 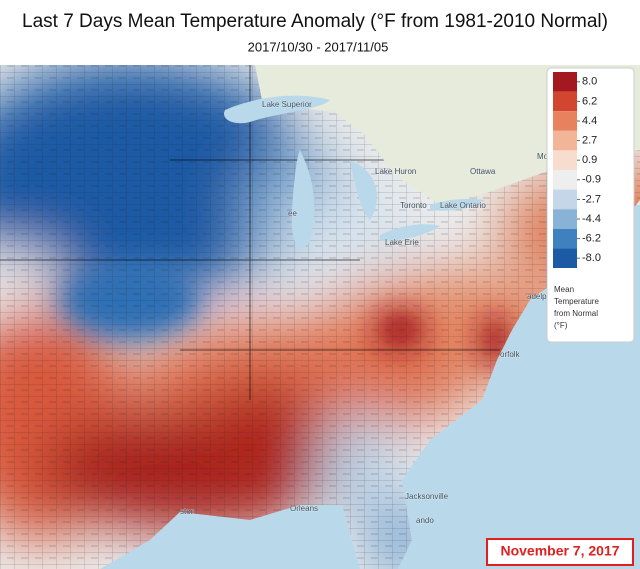 I want to click on legend-title: from Normal, so click(x=576, y=313).